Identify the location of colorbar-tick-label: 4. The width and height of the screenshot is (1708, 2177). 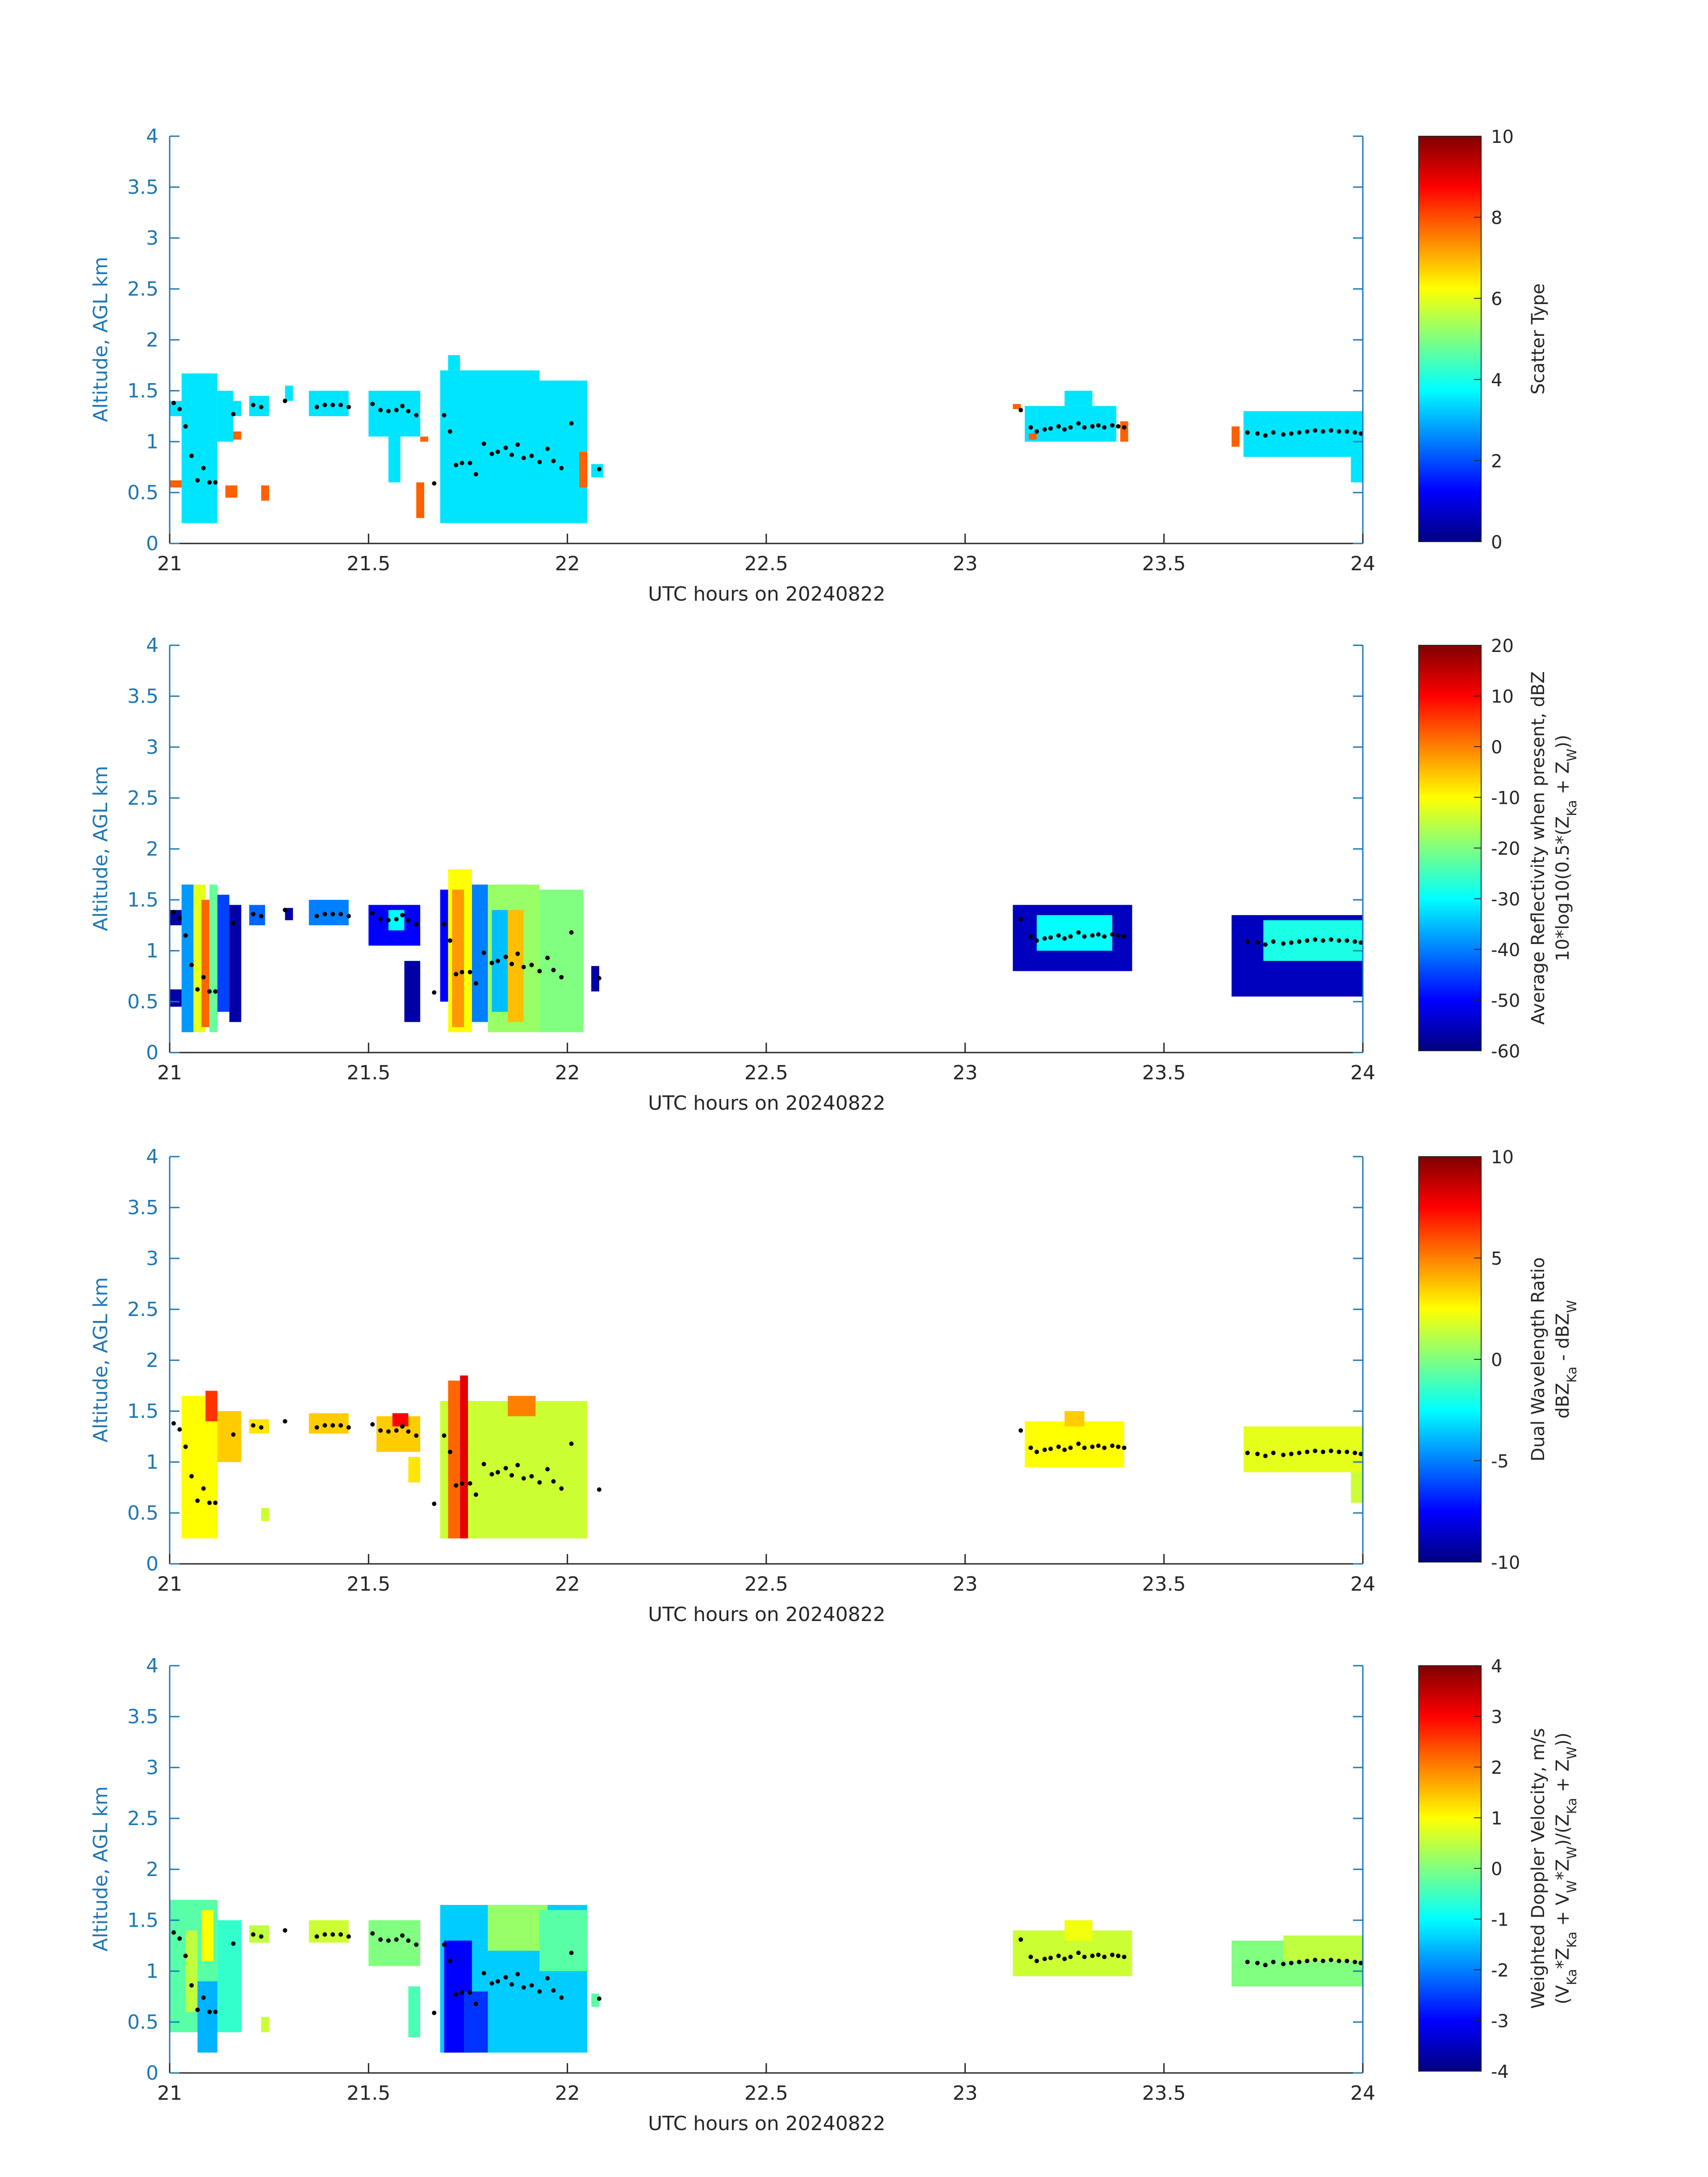
(1496, 1666).